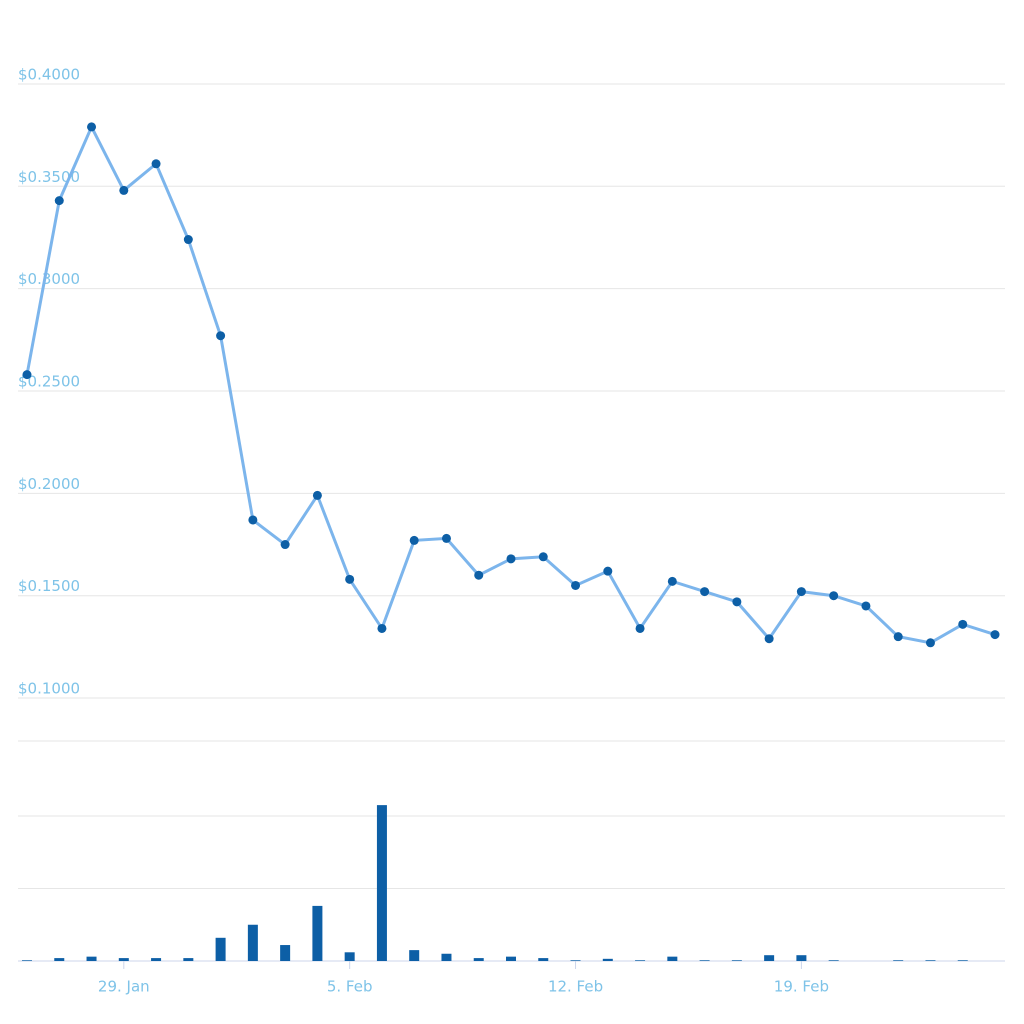  Describe the element at coordinates (350, 987) in the screenshot. I see `x-tick-label: 5. Feb` at that location.